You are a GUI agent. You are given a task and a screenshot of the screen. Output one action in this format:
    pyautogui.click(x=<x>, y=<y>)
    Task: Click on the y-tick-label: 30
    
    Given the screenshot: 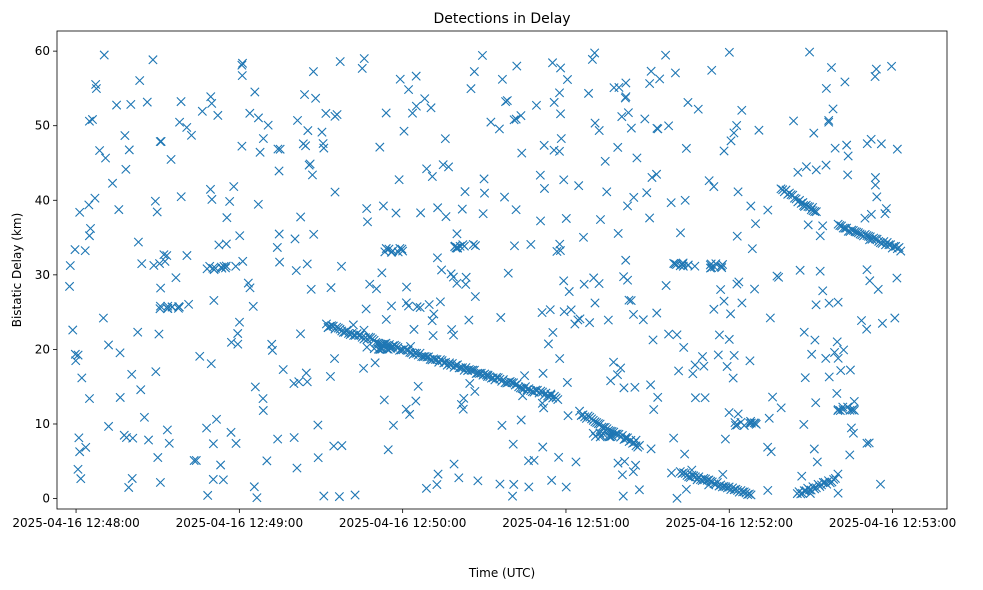 What is the action you would take?
    pyautogui.click(x=42, y=275)
    